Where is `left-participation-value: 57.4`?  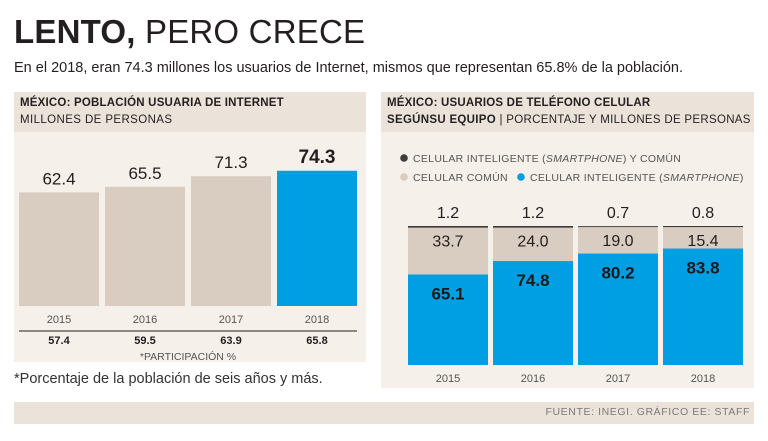
left-participation-value: 57.4 is located at coordinates (59, 341).